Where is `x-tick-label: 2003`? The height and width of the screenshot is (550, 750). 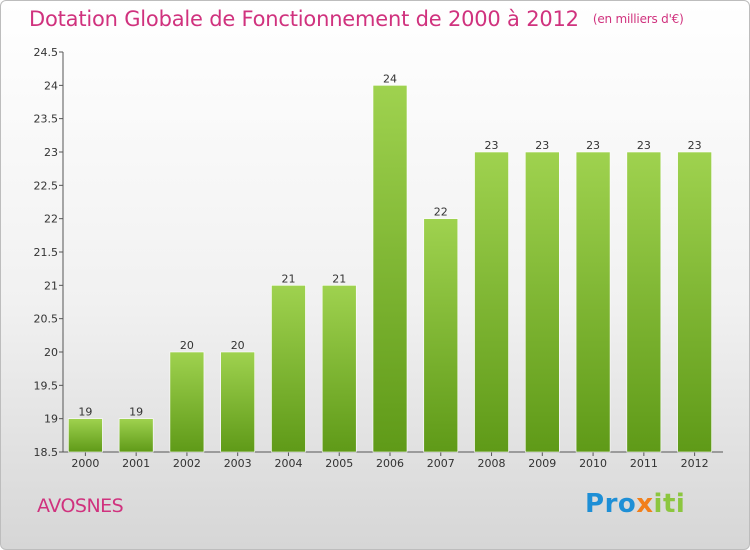
x-tick-label: 2003 is located at coordinates (238, 463).